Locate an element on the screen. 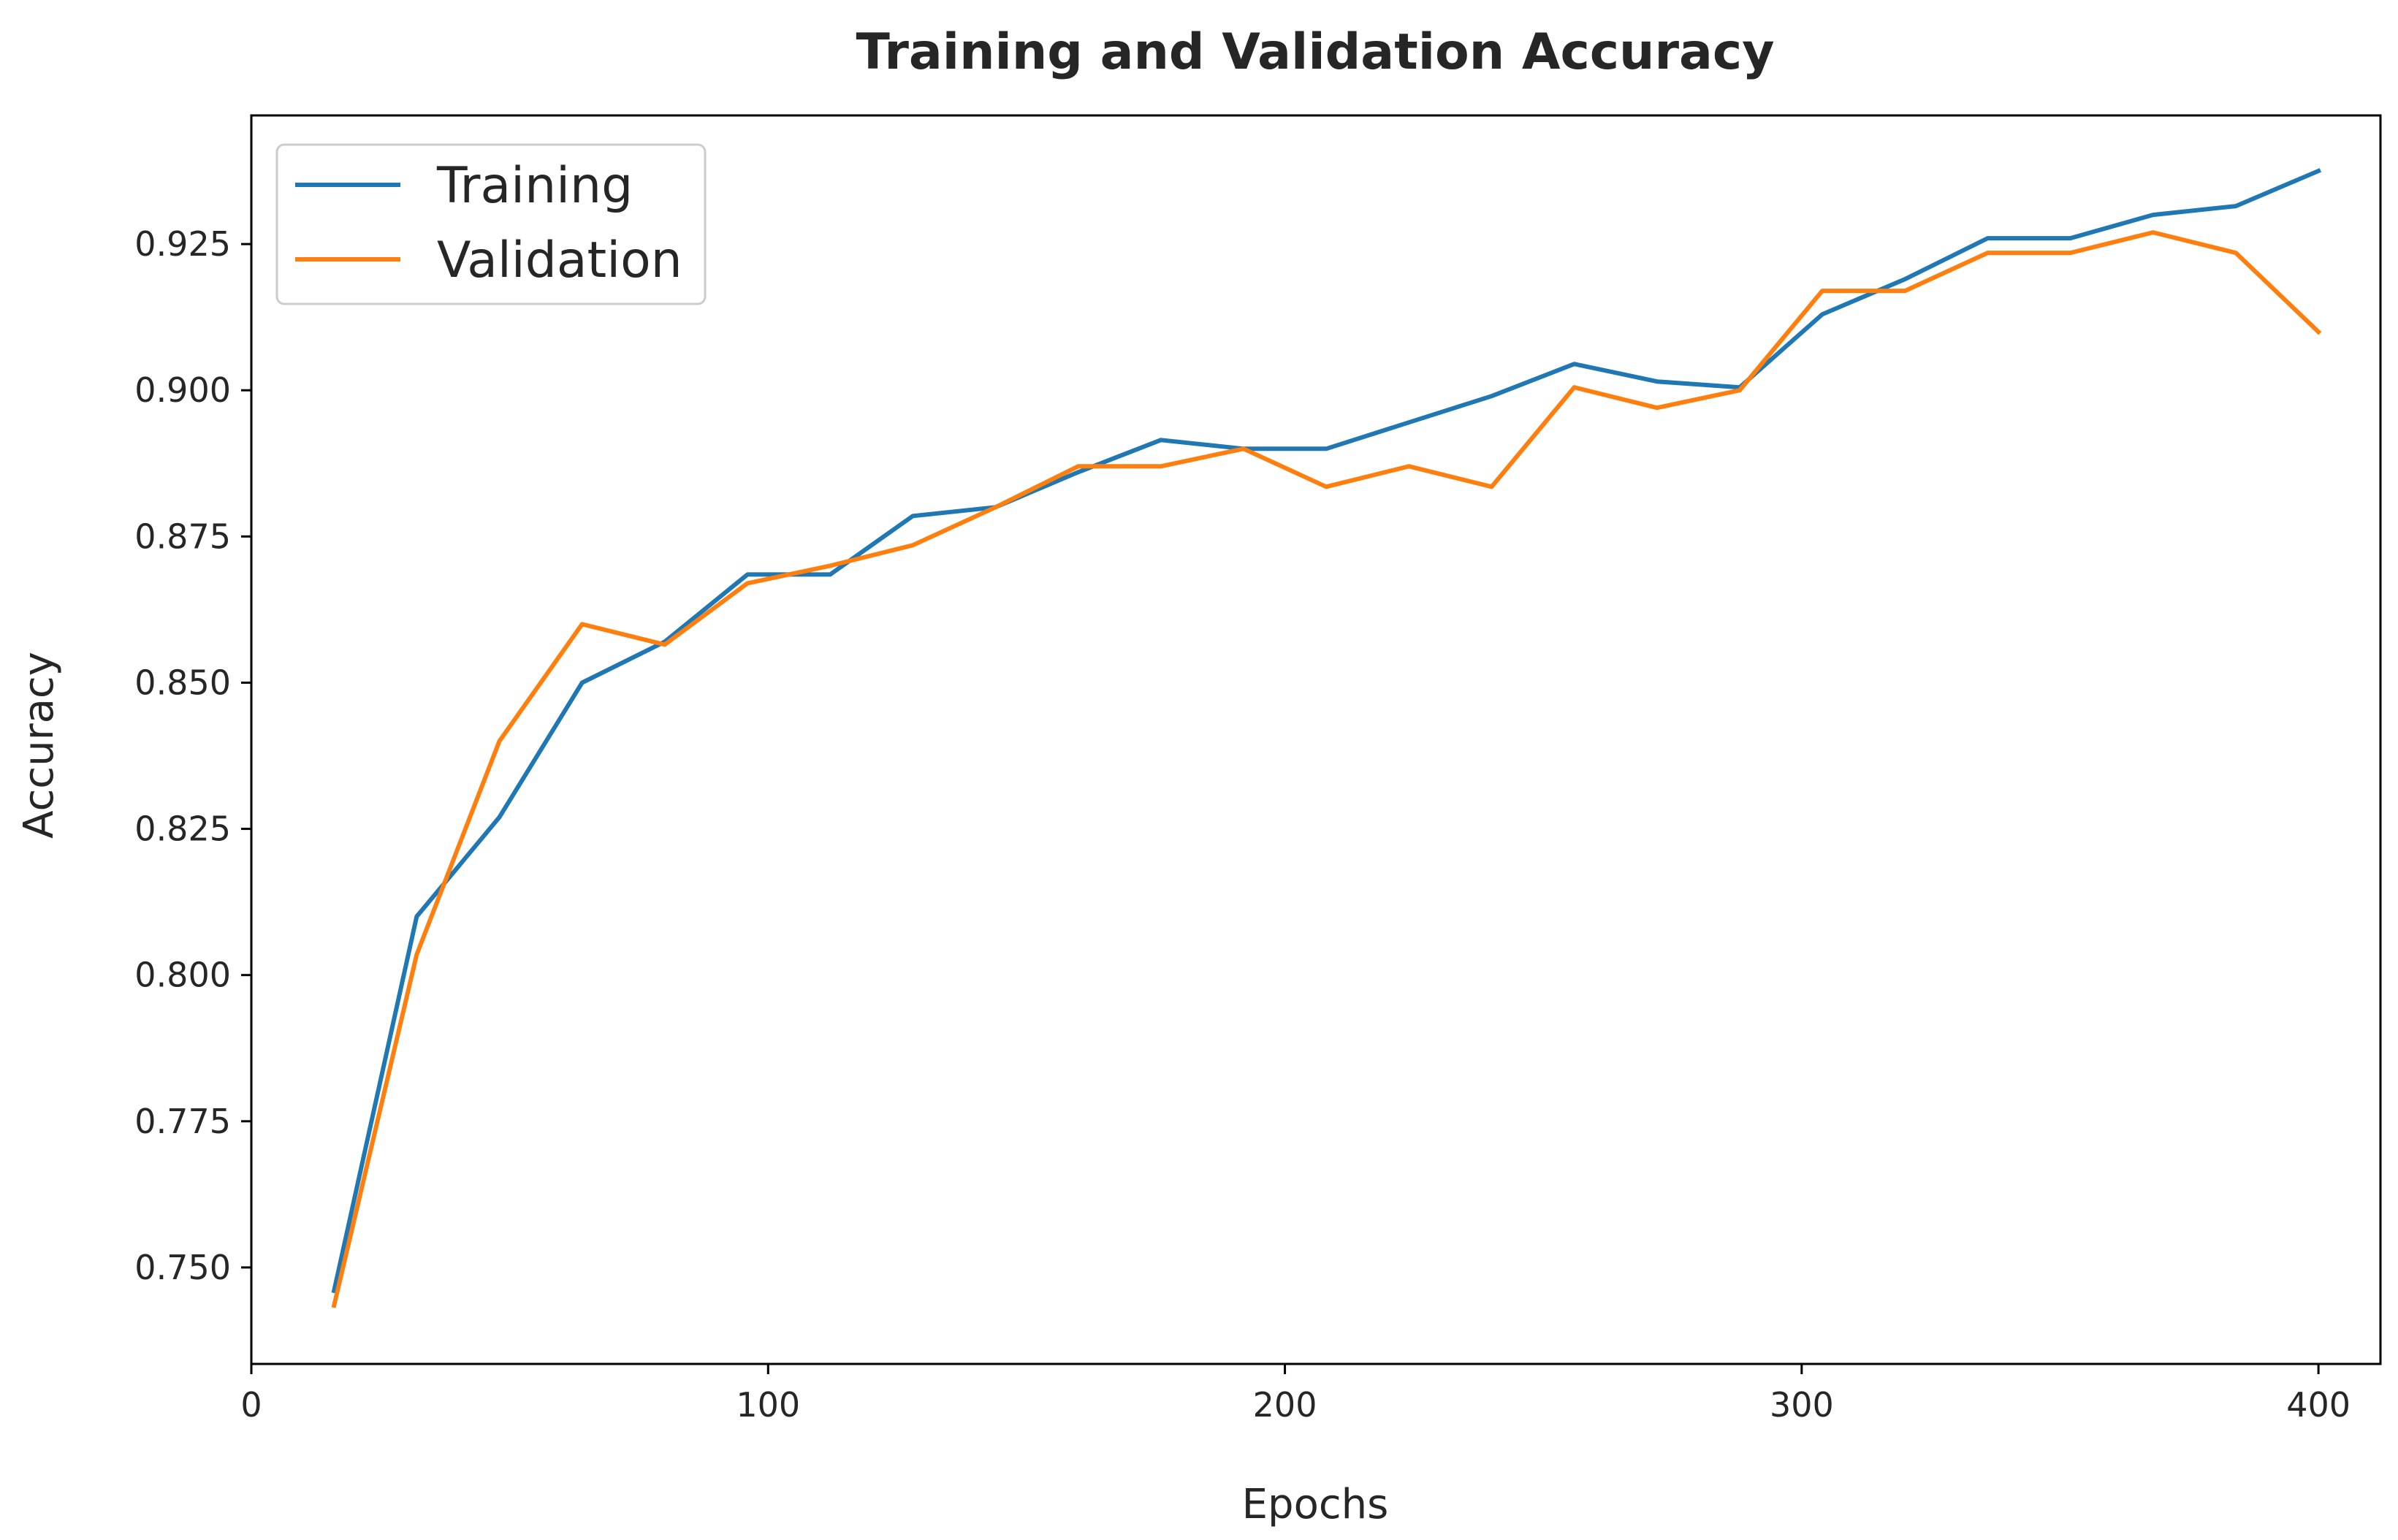 Image resolution: width=2398 pixels, height=1540 pixels. y-tick-label: 0.900 is located at coordinates (182, 390).